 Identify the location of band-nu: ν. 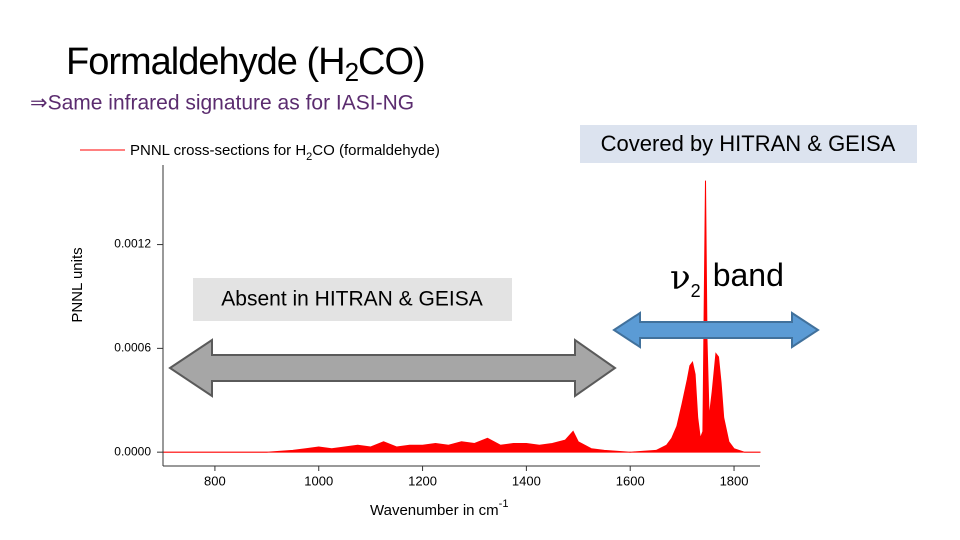
(680, 278).